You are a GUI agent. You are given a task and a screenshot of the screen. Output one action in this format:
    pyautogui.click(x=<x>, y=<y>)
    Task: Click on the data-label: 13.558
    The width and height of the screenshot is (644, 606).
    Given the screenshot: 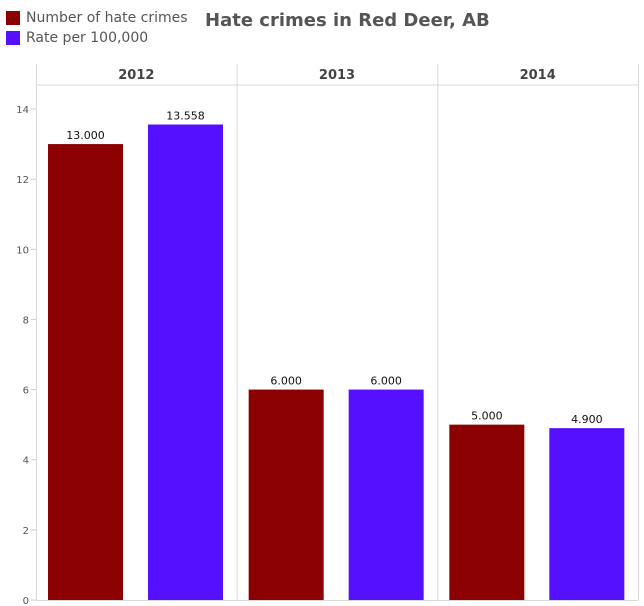 What is the action you would take?
    pyautogui.click(x=185, y=116)
    